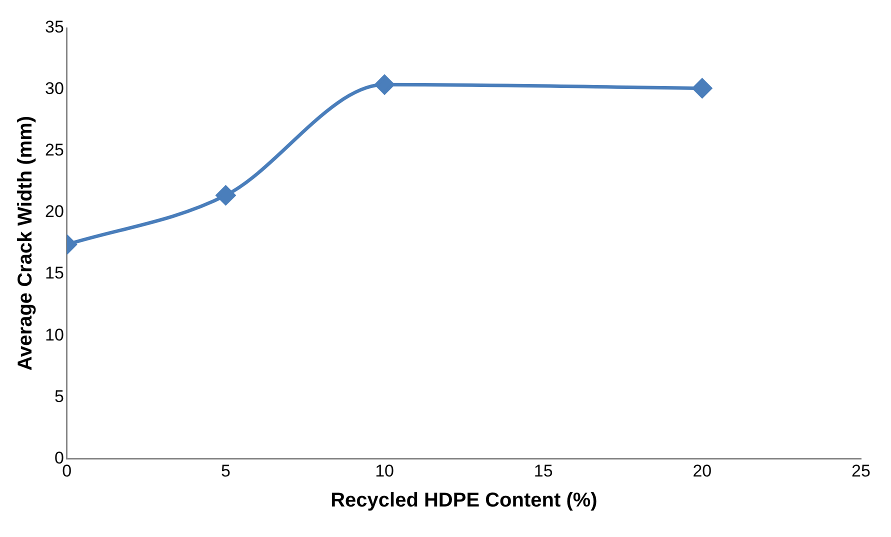 Image resolution: width=891 pixels, height=537 pixels. Describe the element at coordinates (54, 212) in the screenshot. I see `y-tick-label: 20` at that location.